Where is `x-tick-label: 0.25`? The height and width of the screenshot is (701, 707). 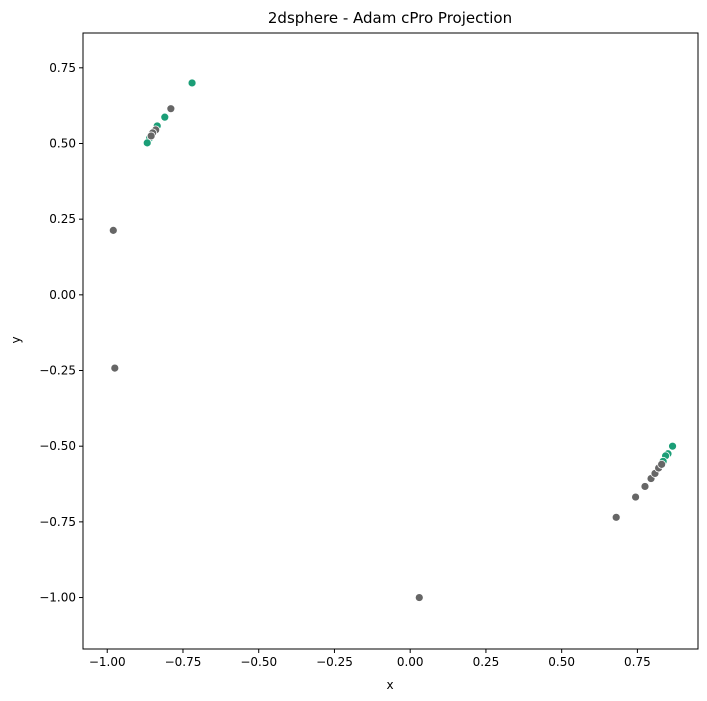 x-tick-label: 0.25 is located at coordinates (486, 662).